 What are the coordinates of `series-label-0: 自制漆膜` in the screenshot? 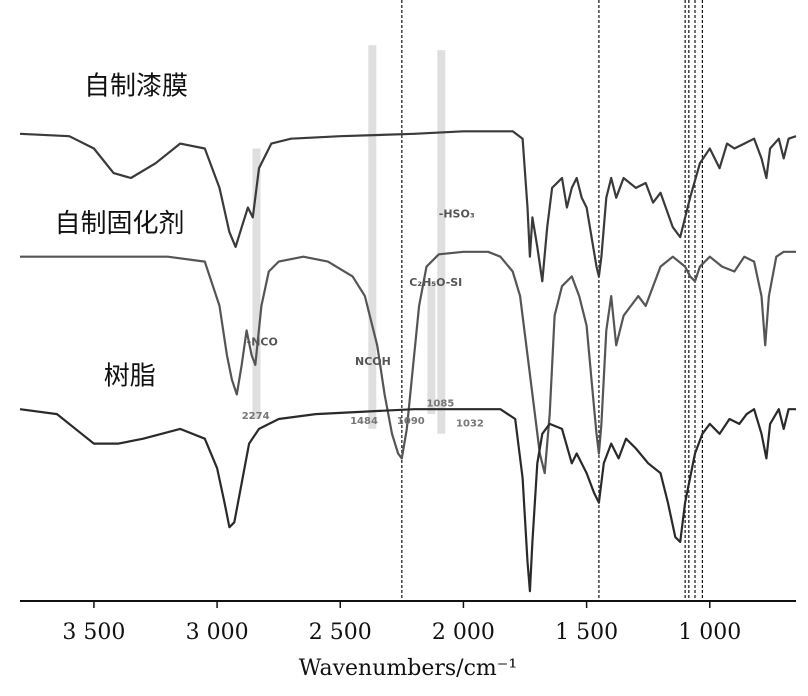 It's located at (136, 86).